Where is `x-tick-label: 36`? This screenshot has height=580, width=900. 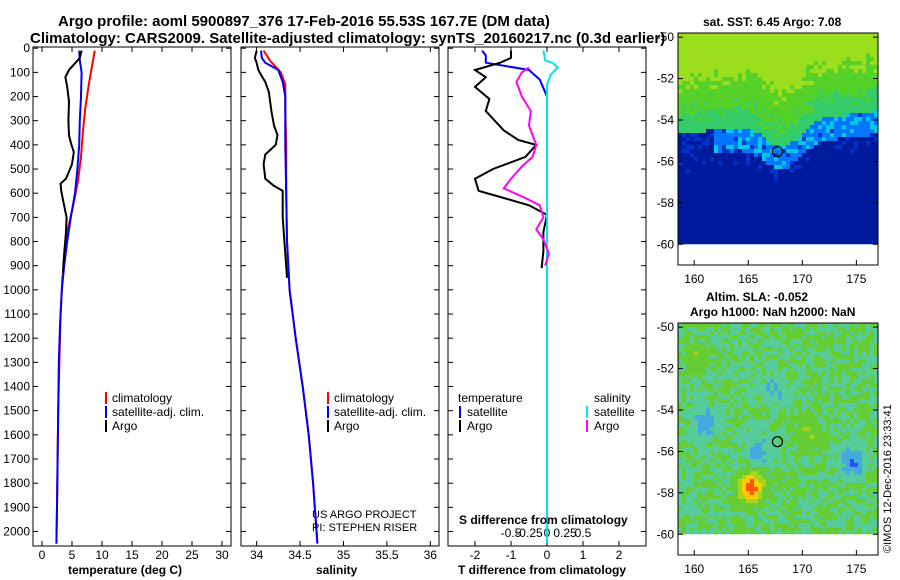
x-tick-label: 36 is located at coordinates (431, 555).